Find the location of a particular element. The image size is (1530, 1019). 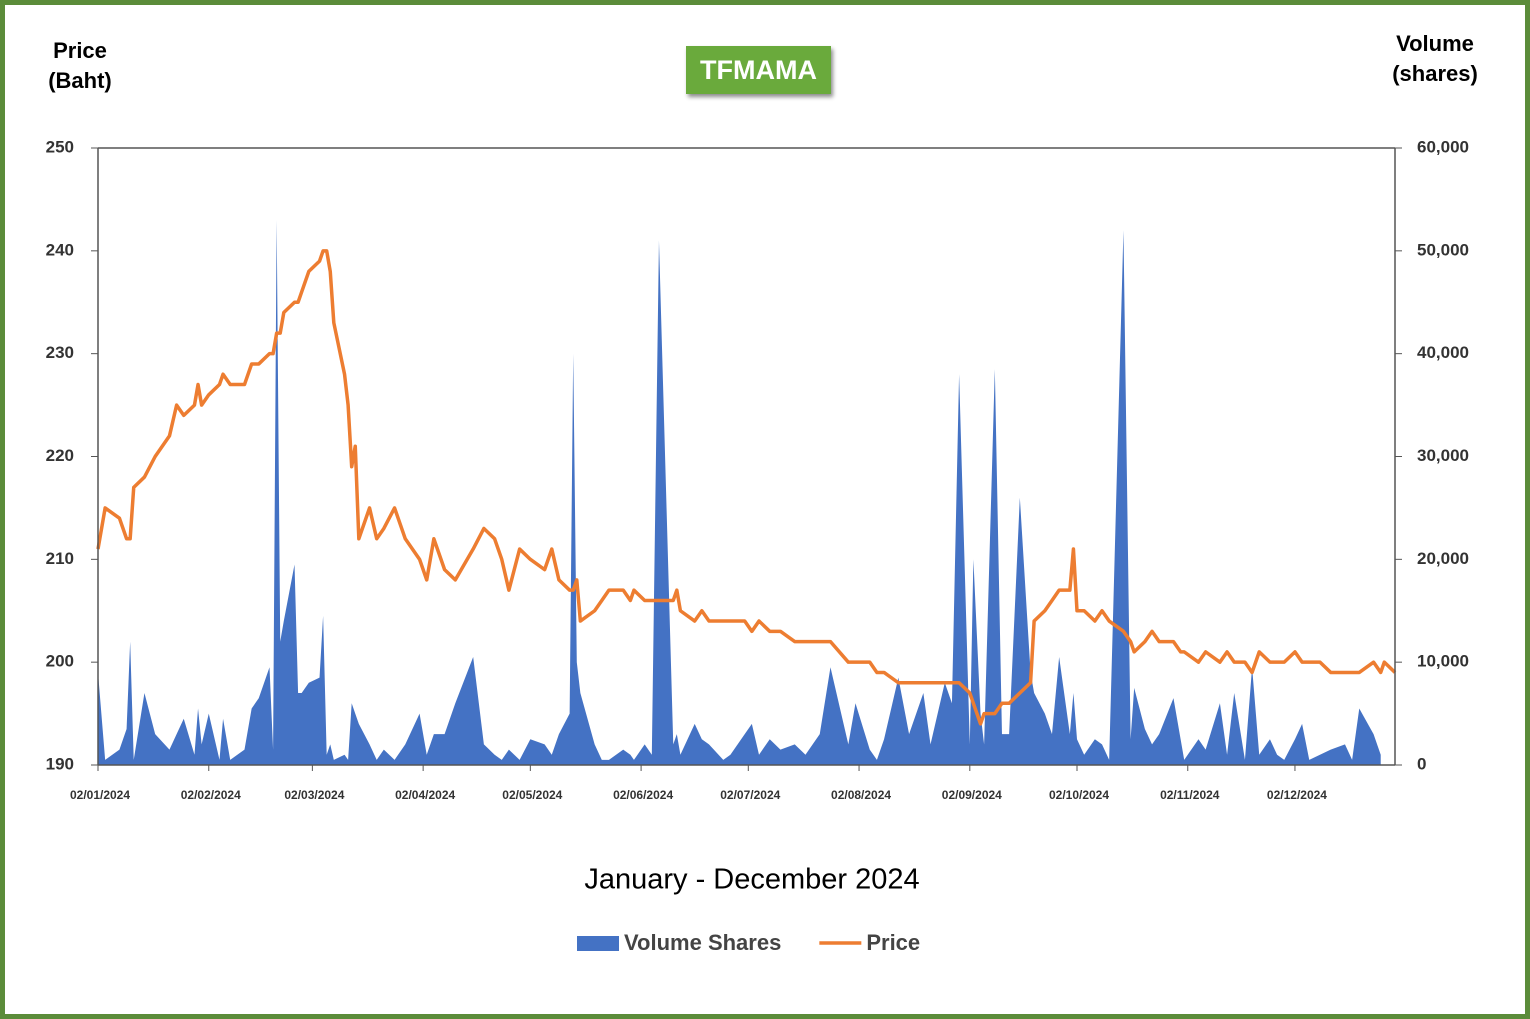

chart-title: TFMAMA is located at coordinates (758, 70).